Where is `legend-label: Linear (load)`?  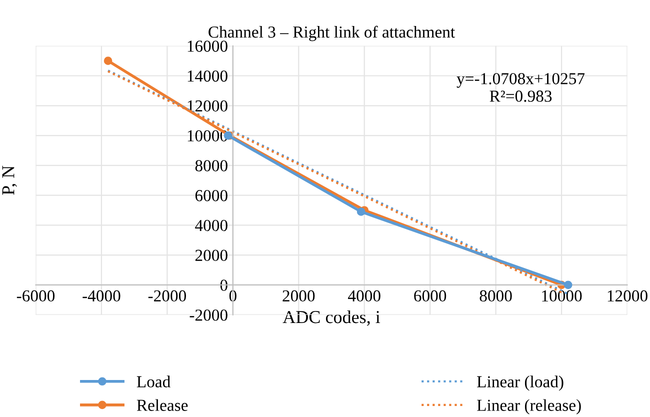 legend-label: Linear (load) is located at coordinates (520, 383).